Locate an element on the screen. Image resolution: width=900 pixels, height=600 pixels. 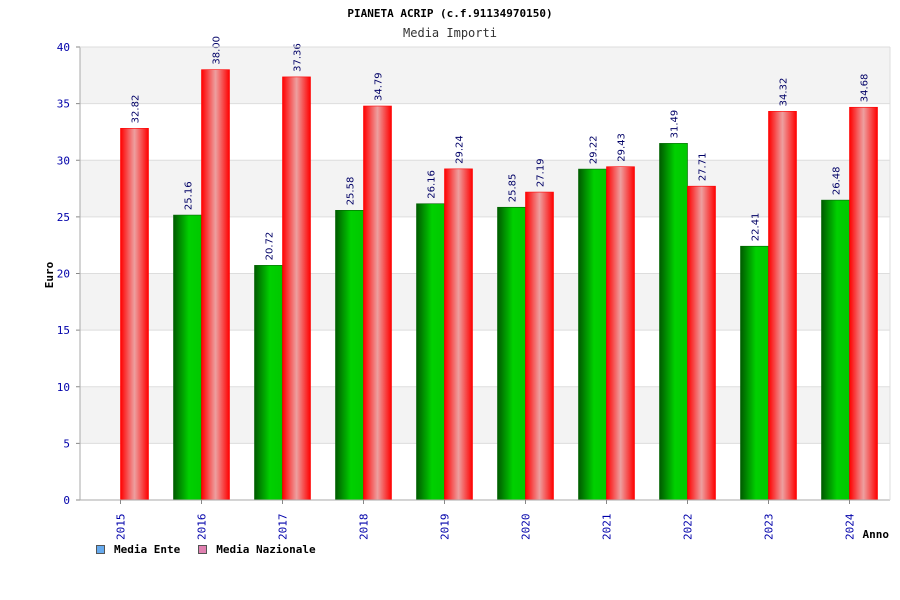
value-label-media-ente: 26.48 is located at coordinates (837, 180).